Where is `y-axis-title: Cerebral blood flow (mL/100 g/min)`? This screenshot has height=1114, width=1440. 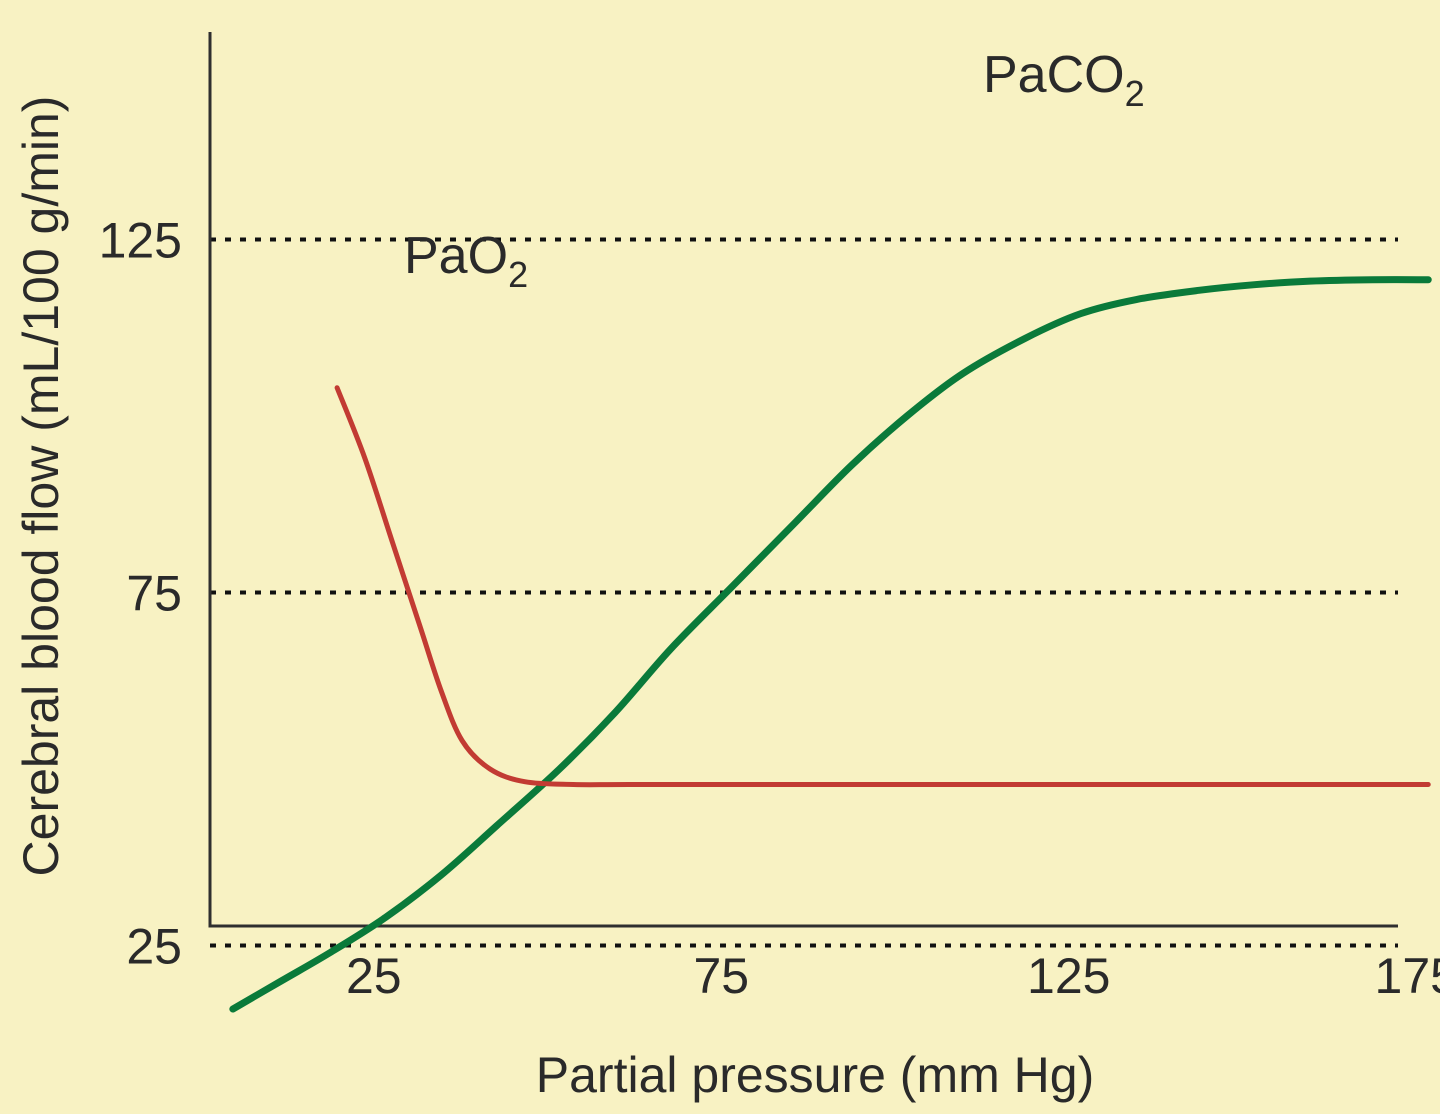 y-axis-title: Cerebral blood flow (mL/100 g/min) is located at coordinates (41, 486).